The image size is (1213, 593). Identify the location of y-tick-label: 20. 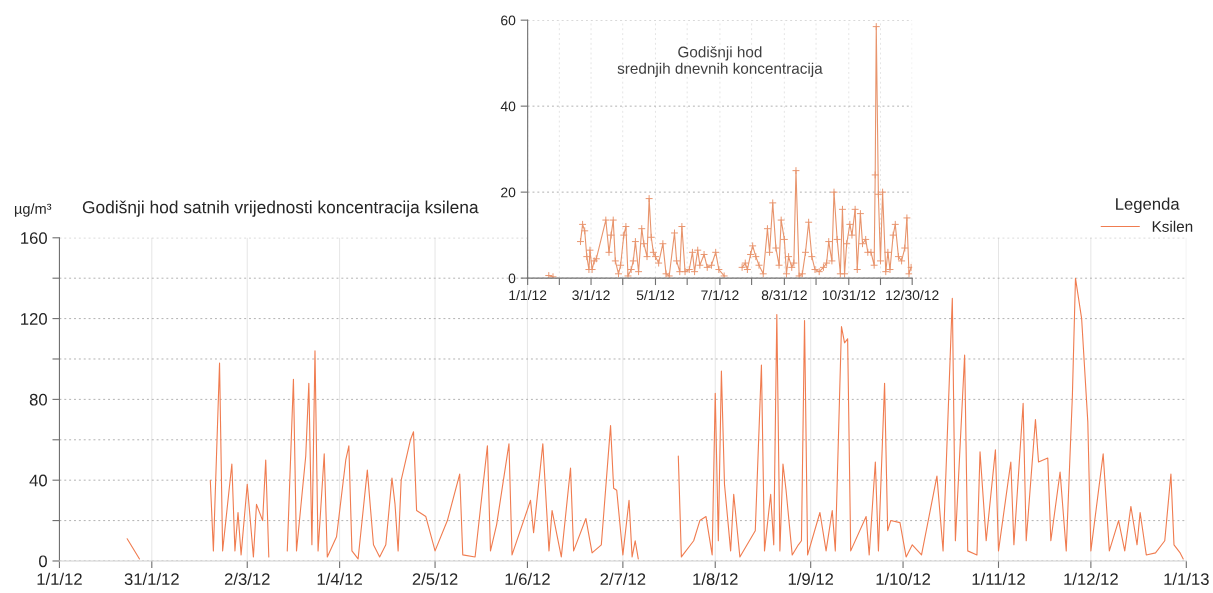
(508, 192).